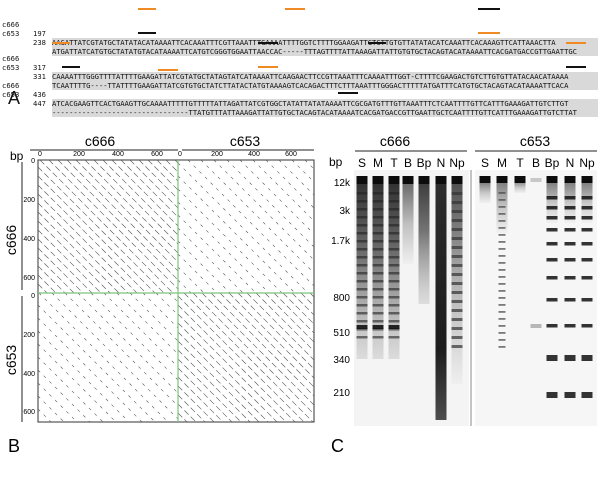 The width and height of the screenshot is (600, 479). What do you see at coordinates (535, 141) in the screenshot?
I see `gel-group-label: c653` at bounding box center [535, 141].